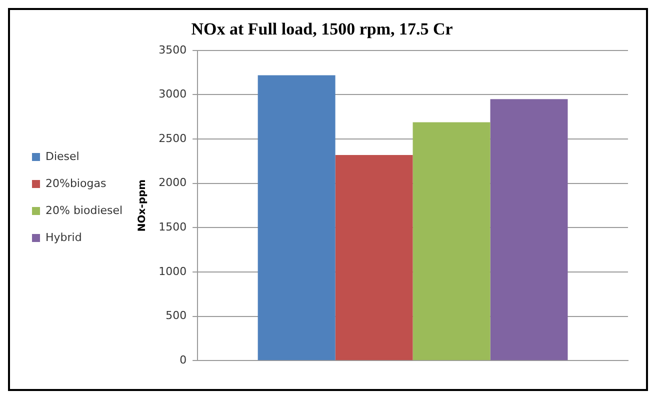 This screenshot has width=658, height=401. What do you see at coordinates (172, 94) in the screenshot?
I see `y-tick-label: 3000` at bounding box center [172, 94].